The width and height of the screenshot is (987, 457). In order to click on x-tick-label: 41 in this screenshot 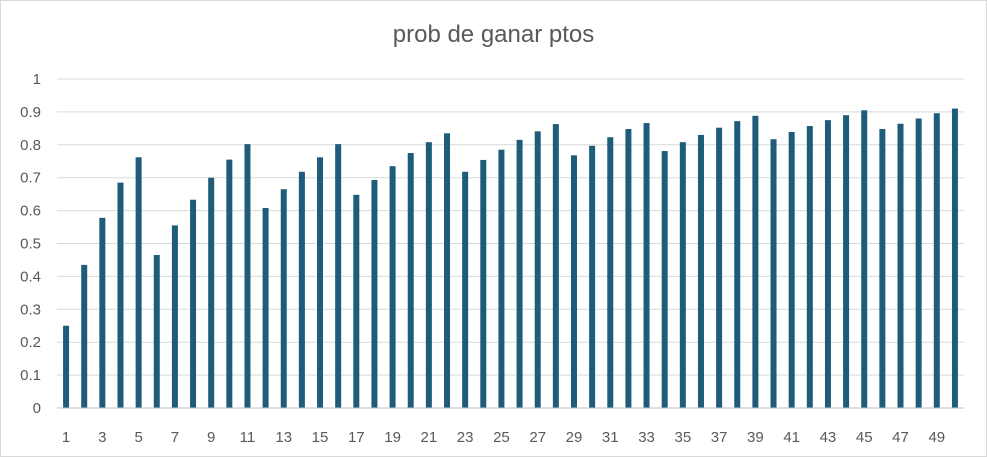, I will do `click(791, 437)`.